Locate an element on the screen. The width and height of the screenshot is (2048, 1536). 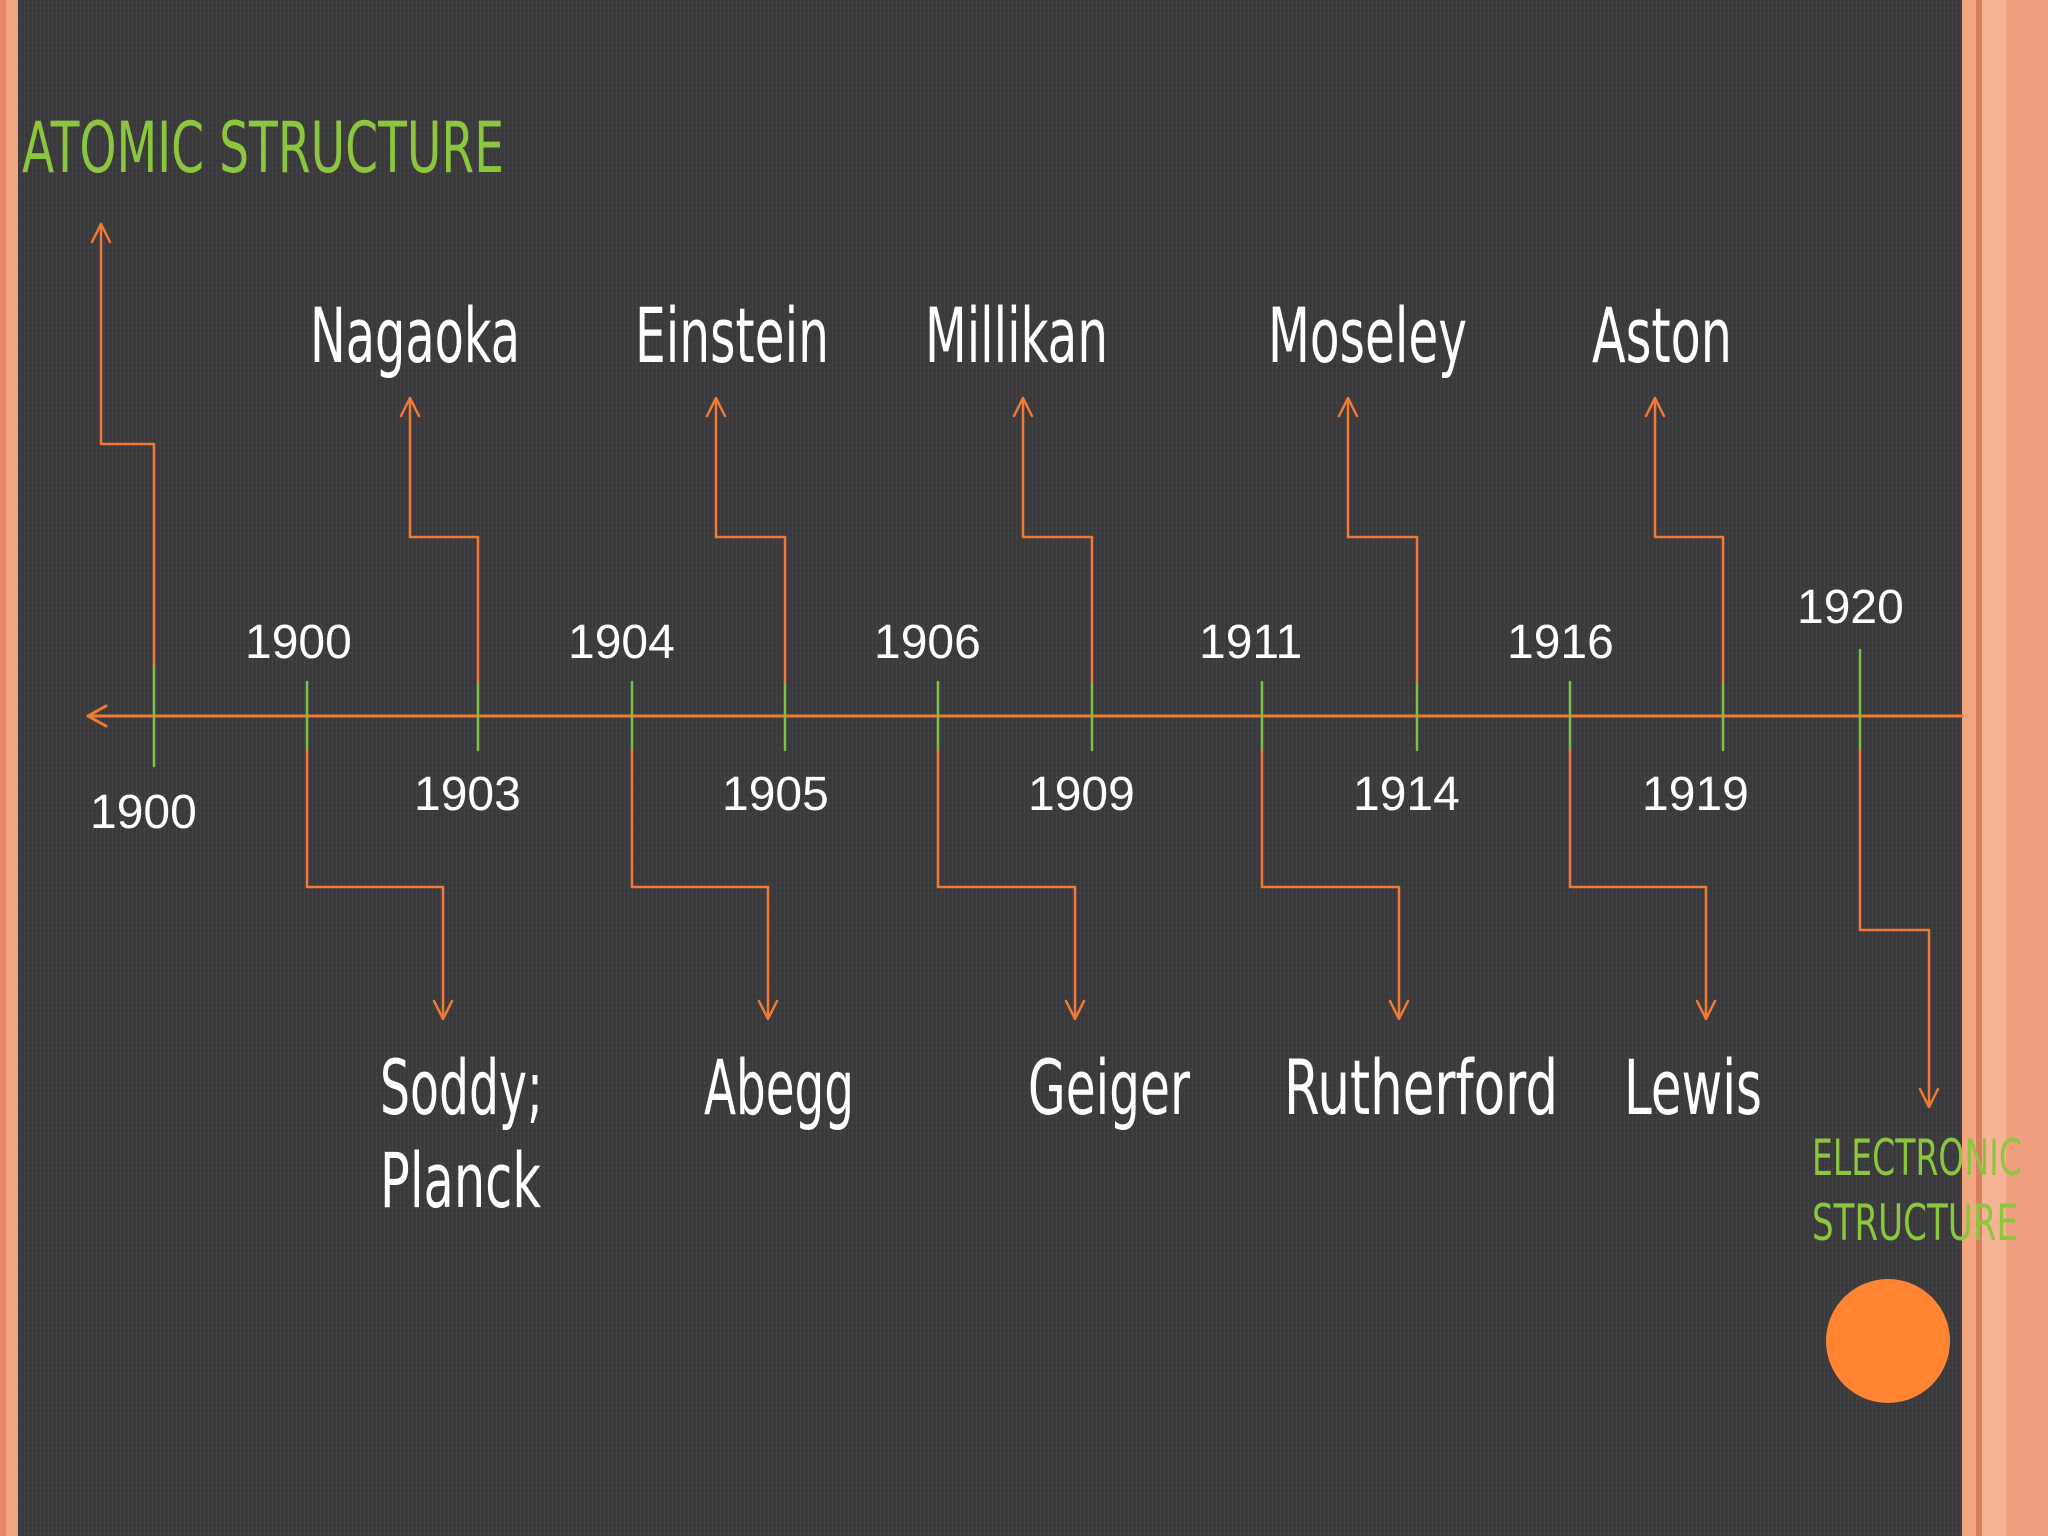
event-connector-1914 is located at coordinates (1378, 574).